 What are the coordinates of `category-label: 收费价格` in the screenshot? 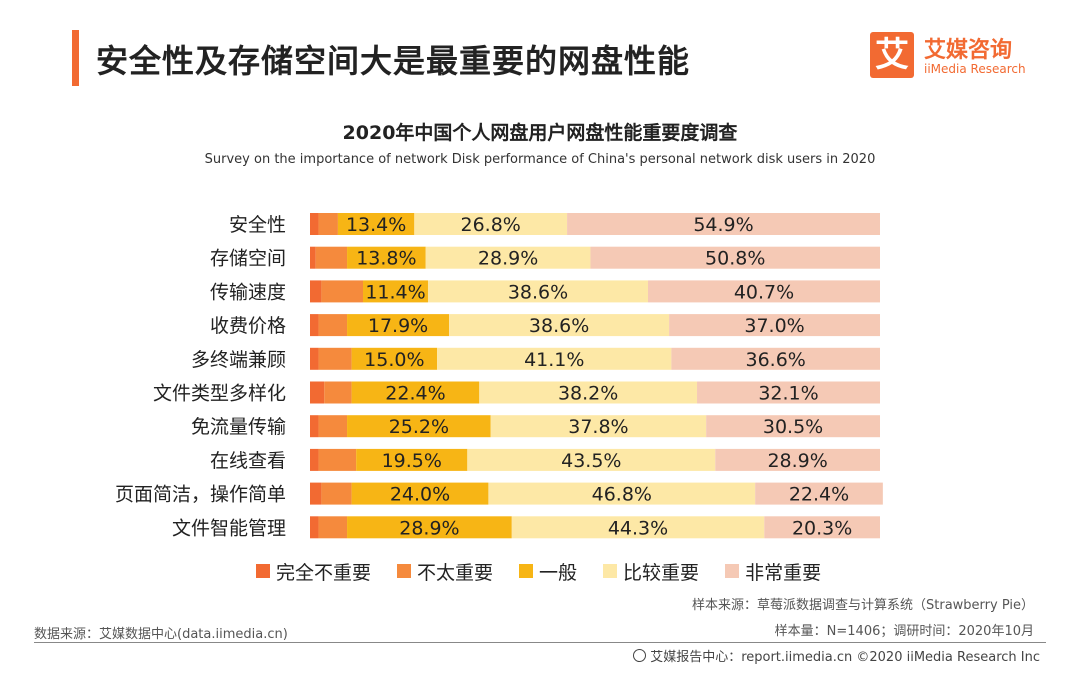 It's located at (248, 326).